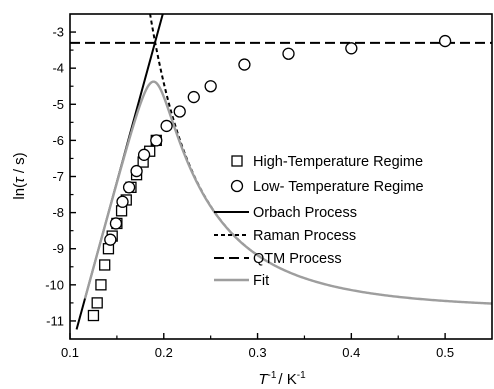 This screenshot has width=494, height=389. I want to click on y-tick-label: -10, so click(54, 284).